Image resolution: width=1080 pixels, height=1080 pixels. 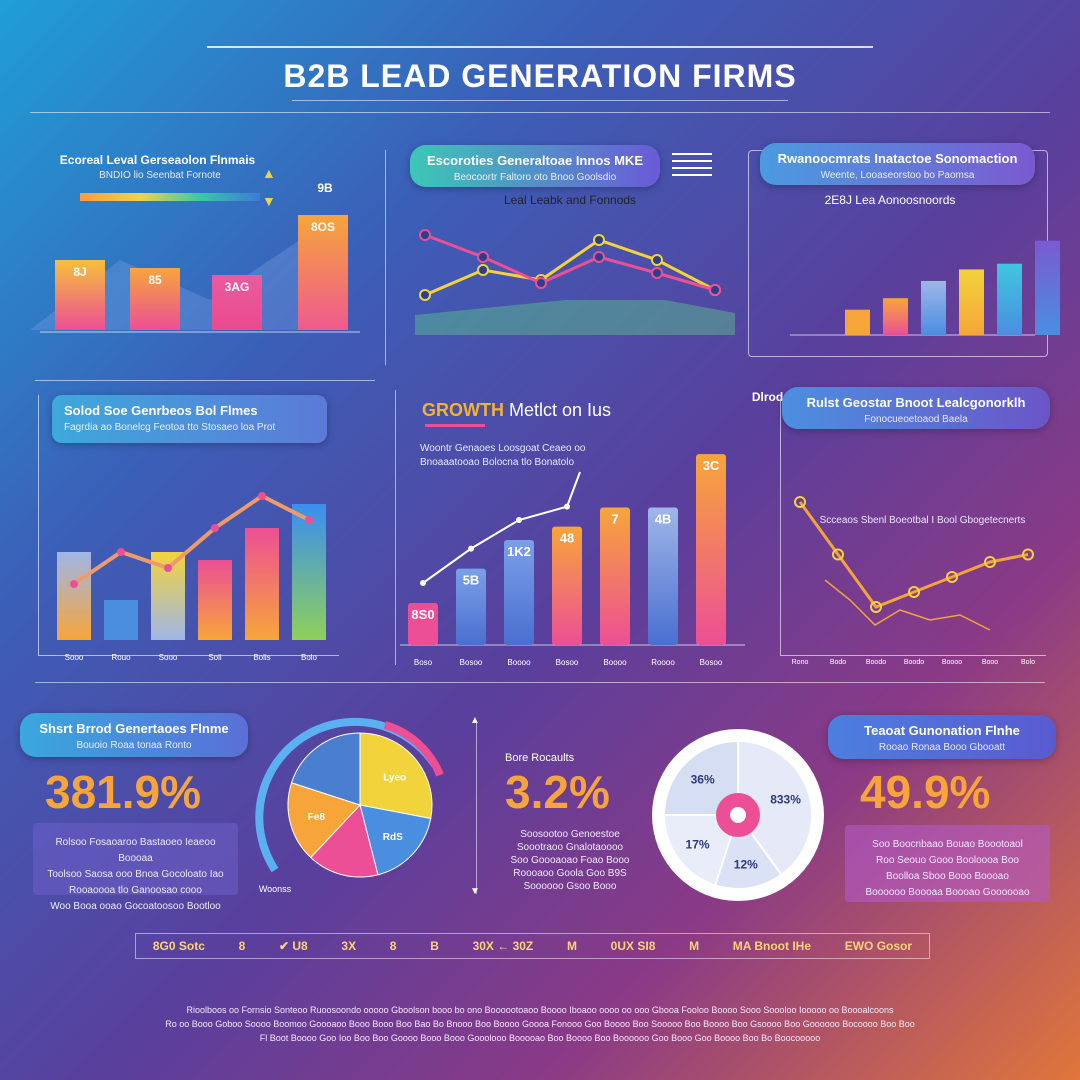 I want to click on kpi-note-line: Boooooo Boooaa Boooao Goooooao, so click(x=947, y=892).